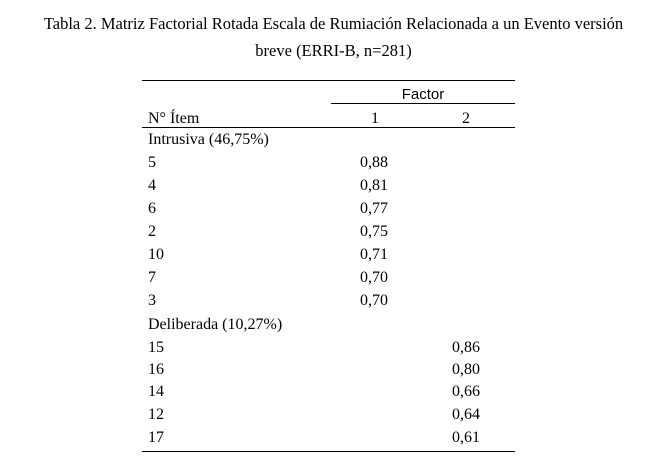  I want to click on row-factor-1-value: 0,71, so click(374, 254).